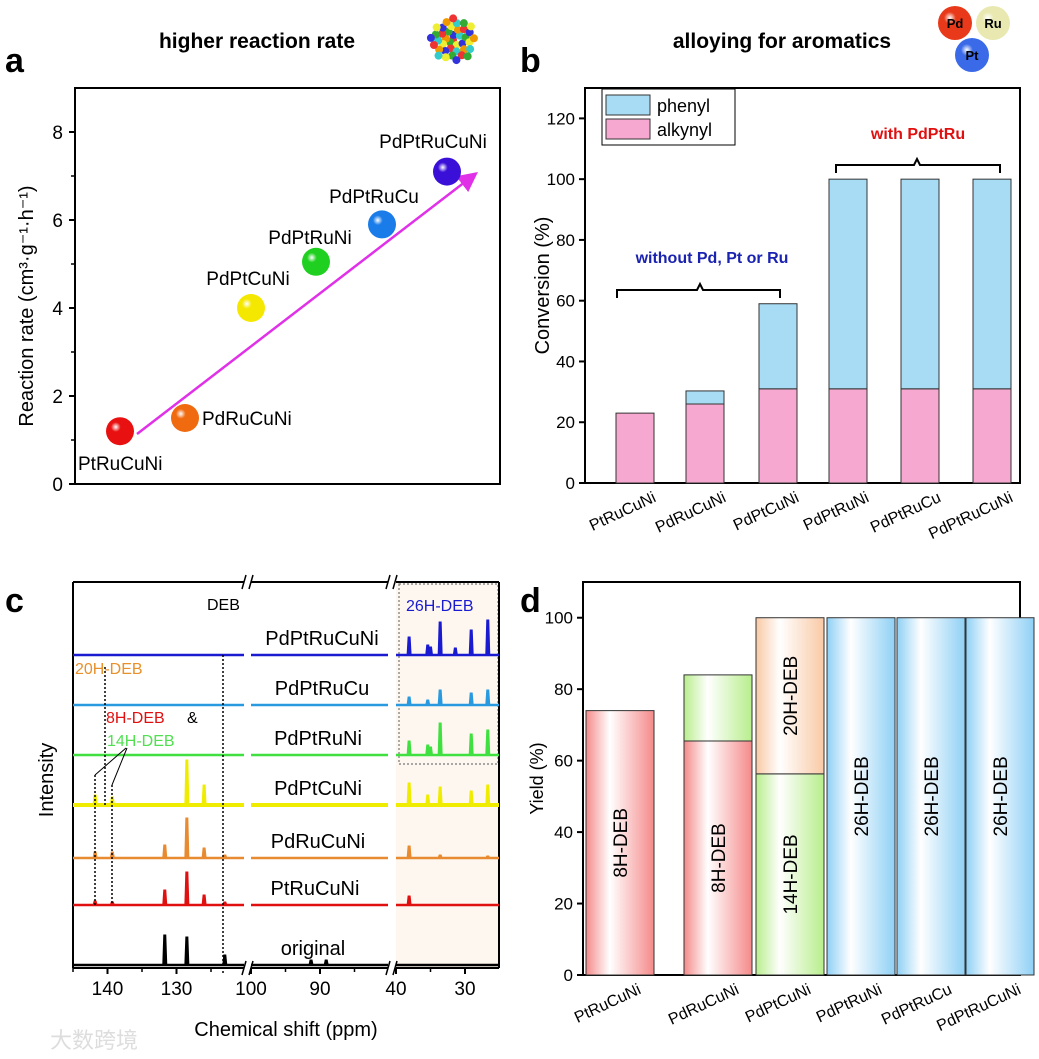  What do you see at coordinates (543, 286) in the screenshot?
I see `y-axis-label: Conversion (%)` at bounding box center [543, 286].